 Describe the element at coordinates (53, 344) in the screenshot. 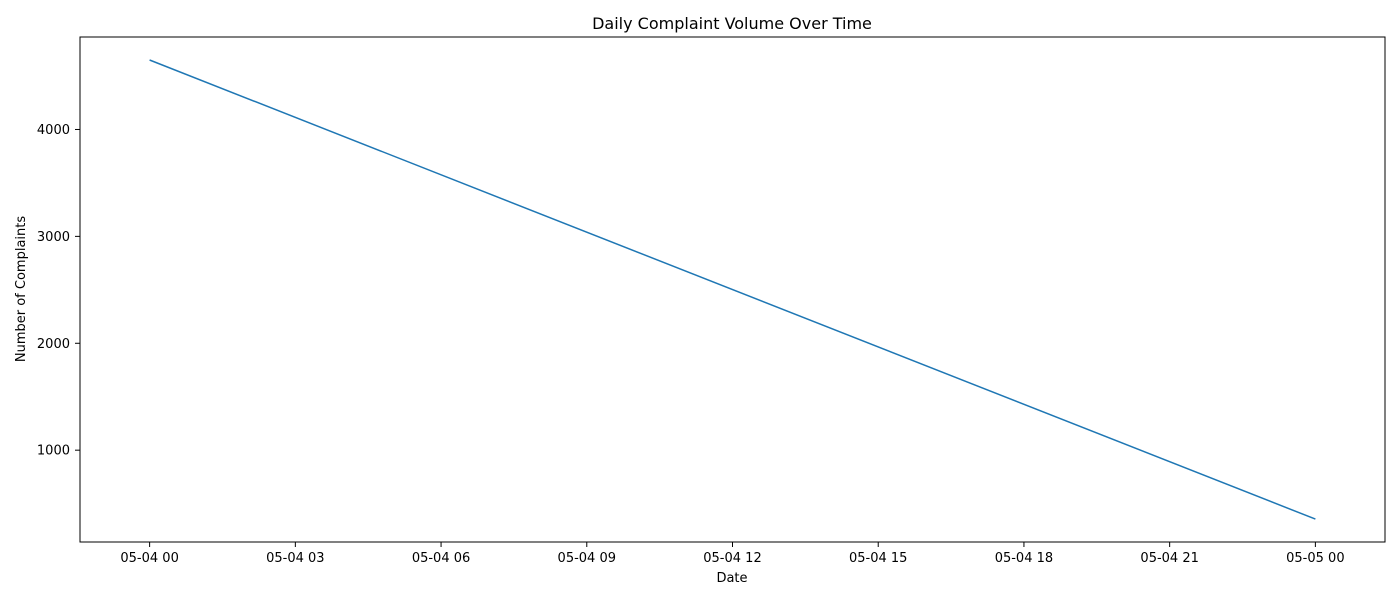

I see `y-tick-label: 2000` at that location.